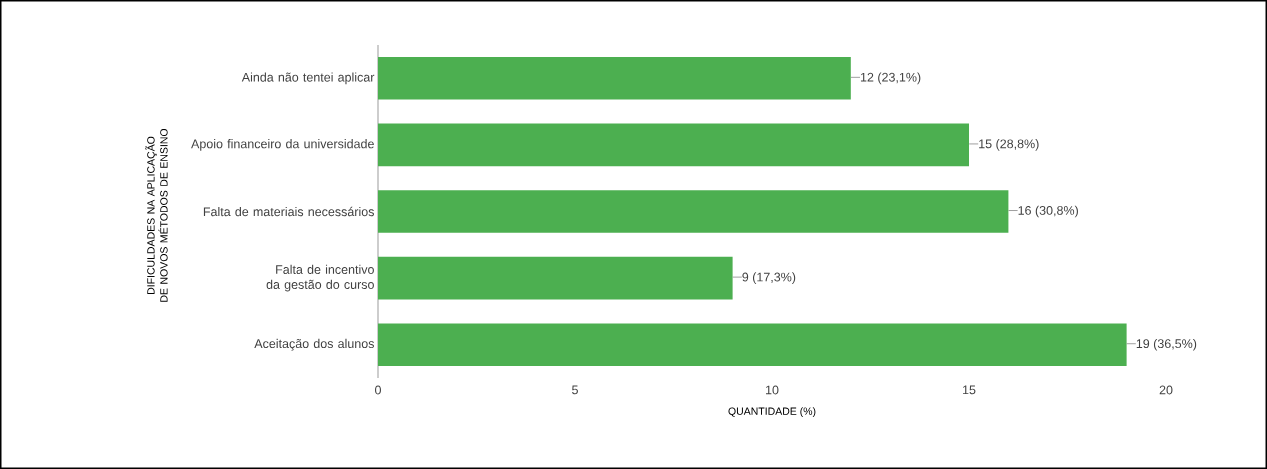  I want to click on x-tick-label: 0, so click(378, 390).